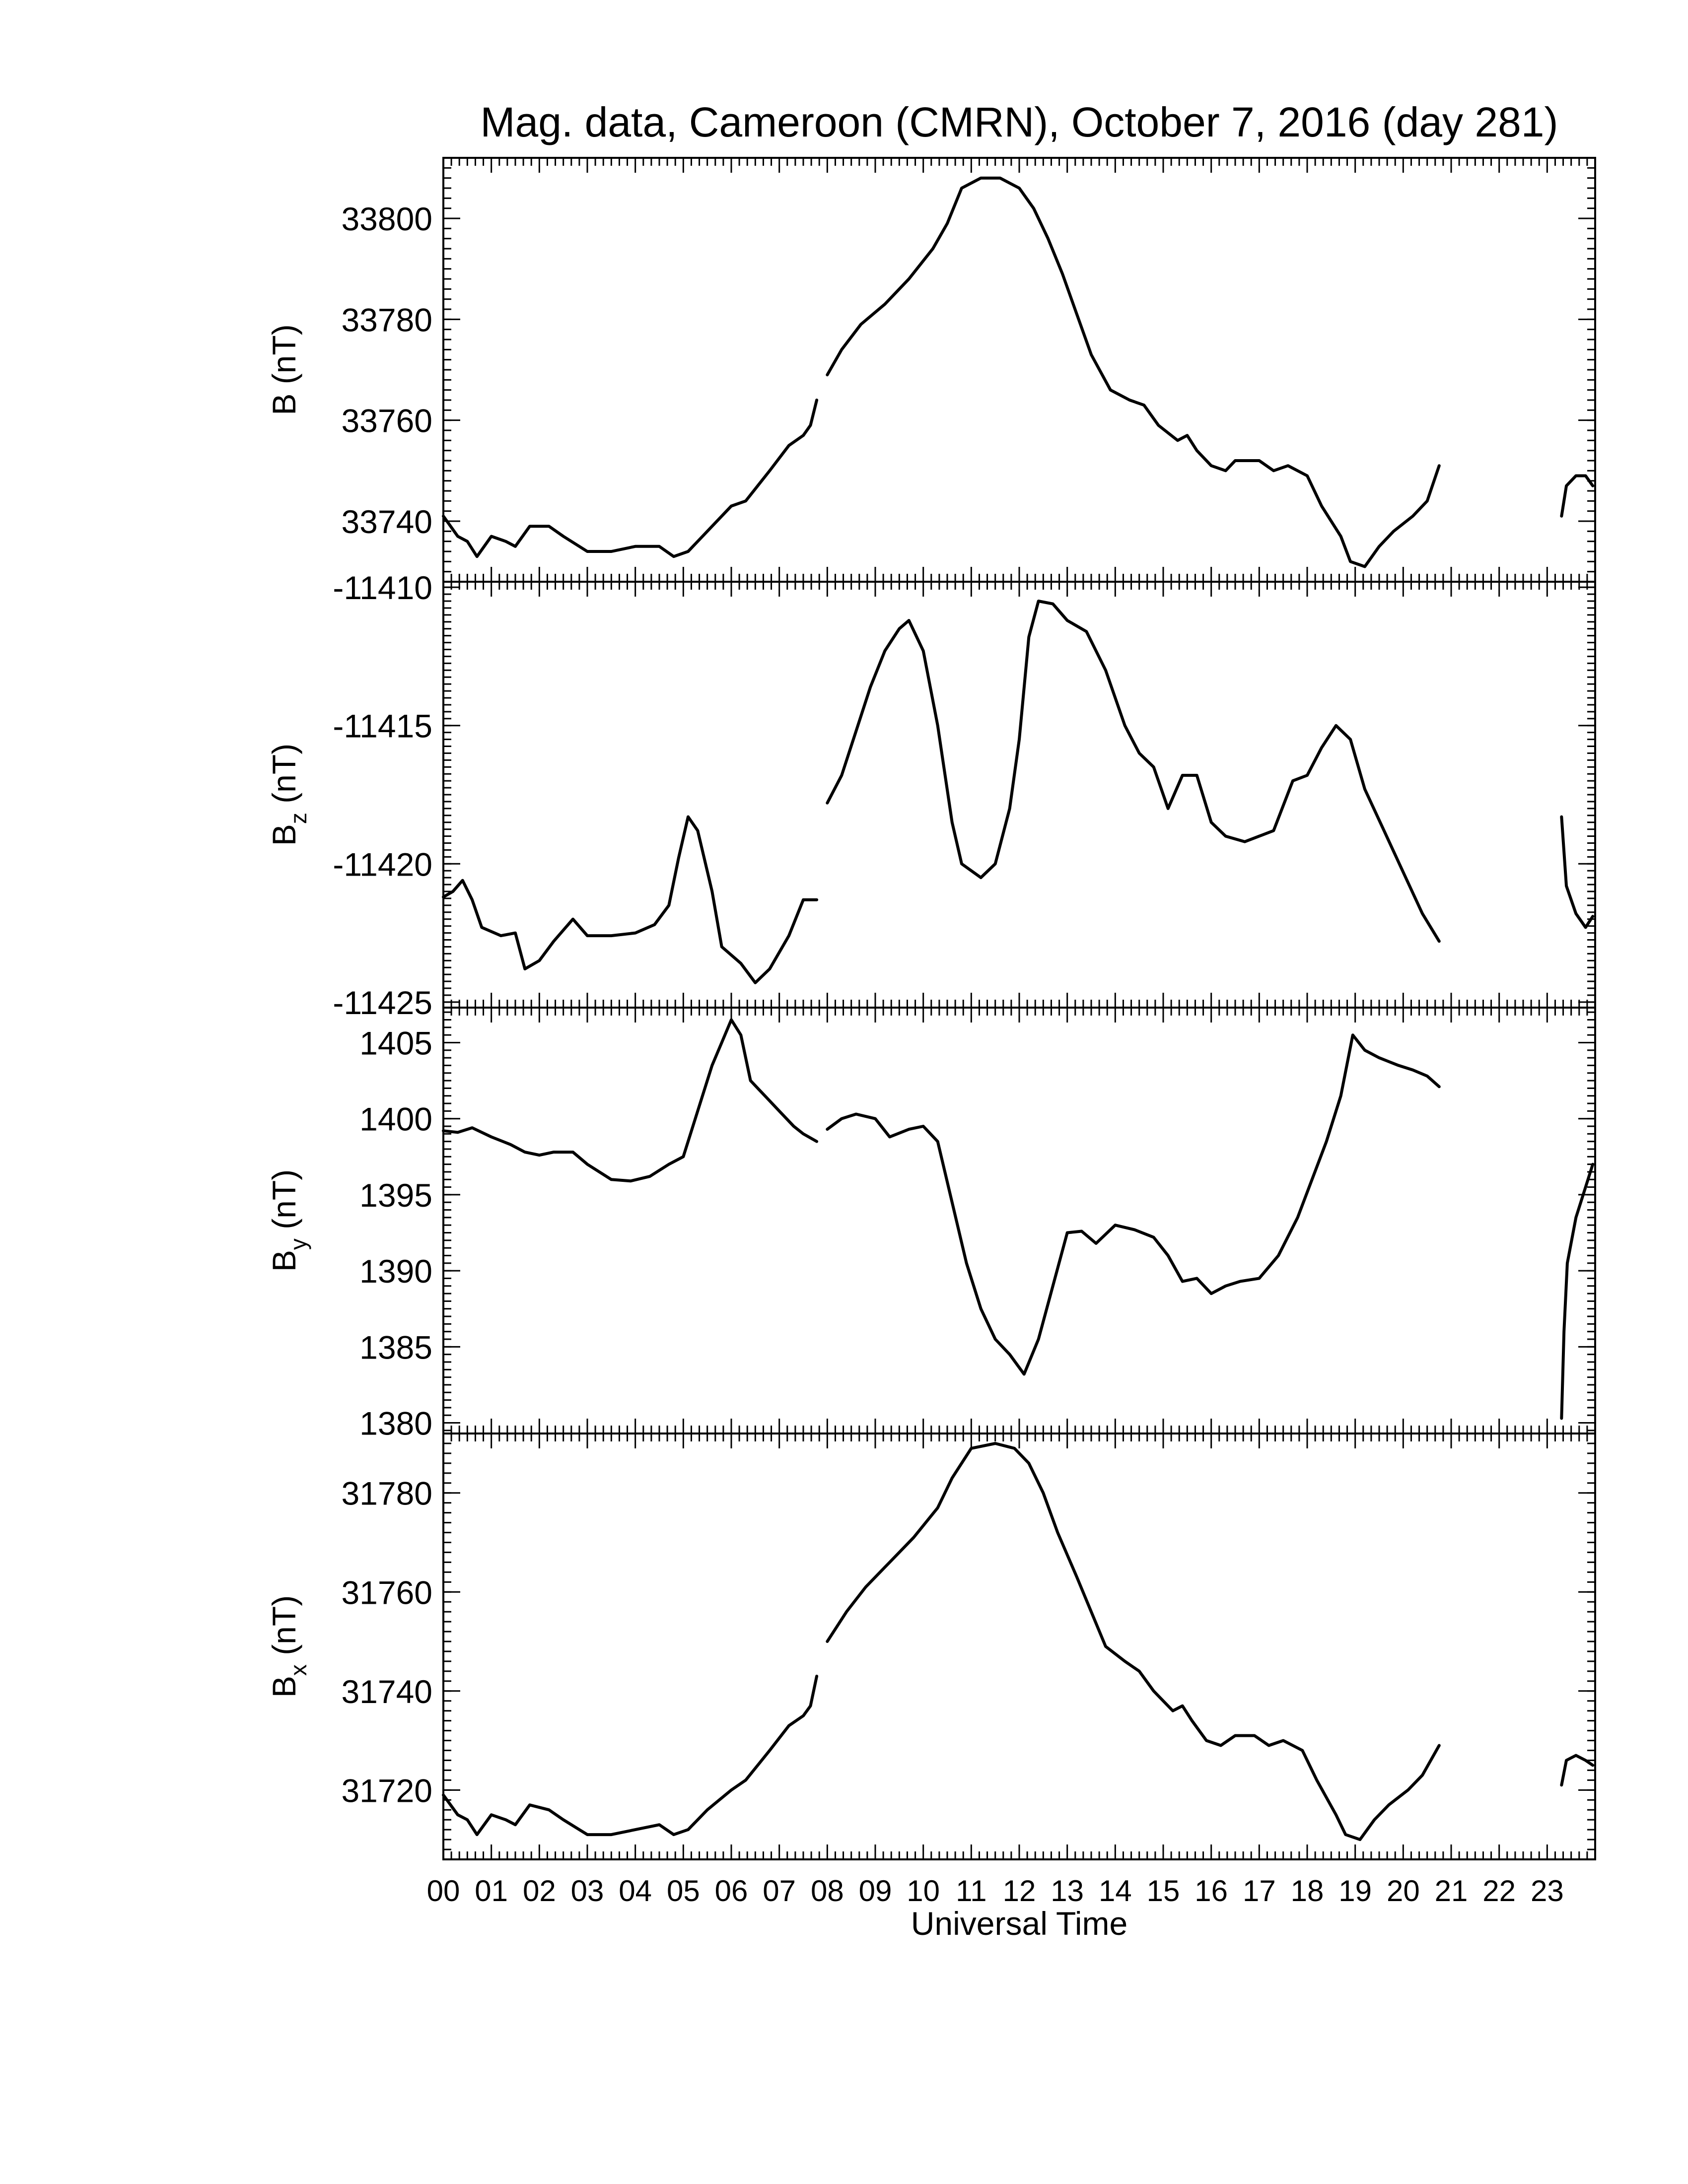 The height and width of the screenshot is (2184, 1688). Describe the element at coordinates (395, 1195) in the screenshot. I see `y-tick-label: 1395` at that location.